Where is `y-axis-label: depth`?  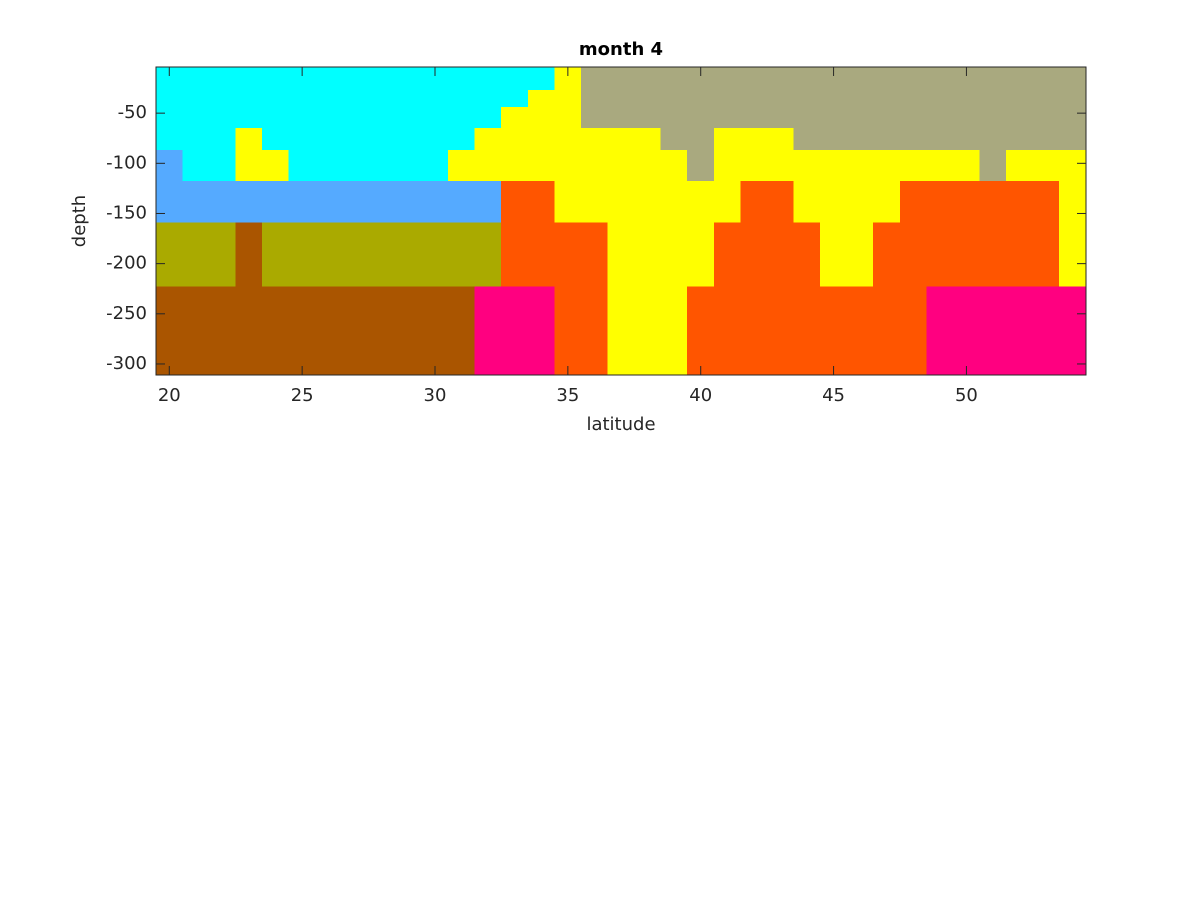 y-axis-label: depth is located at coordinates (79, 221).